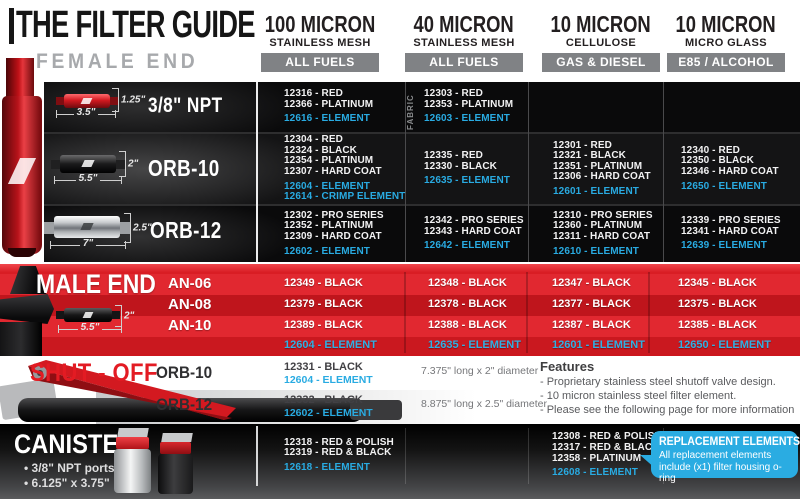  What do you see at coordinates (138, 228) in the screenshot?
I see `height-dimension: 2.5"` at bounding box center [138, 228].